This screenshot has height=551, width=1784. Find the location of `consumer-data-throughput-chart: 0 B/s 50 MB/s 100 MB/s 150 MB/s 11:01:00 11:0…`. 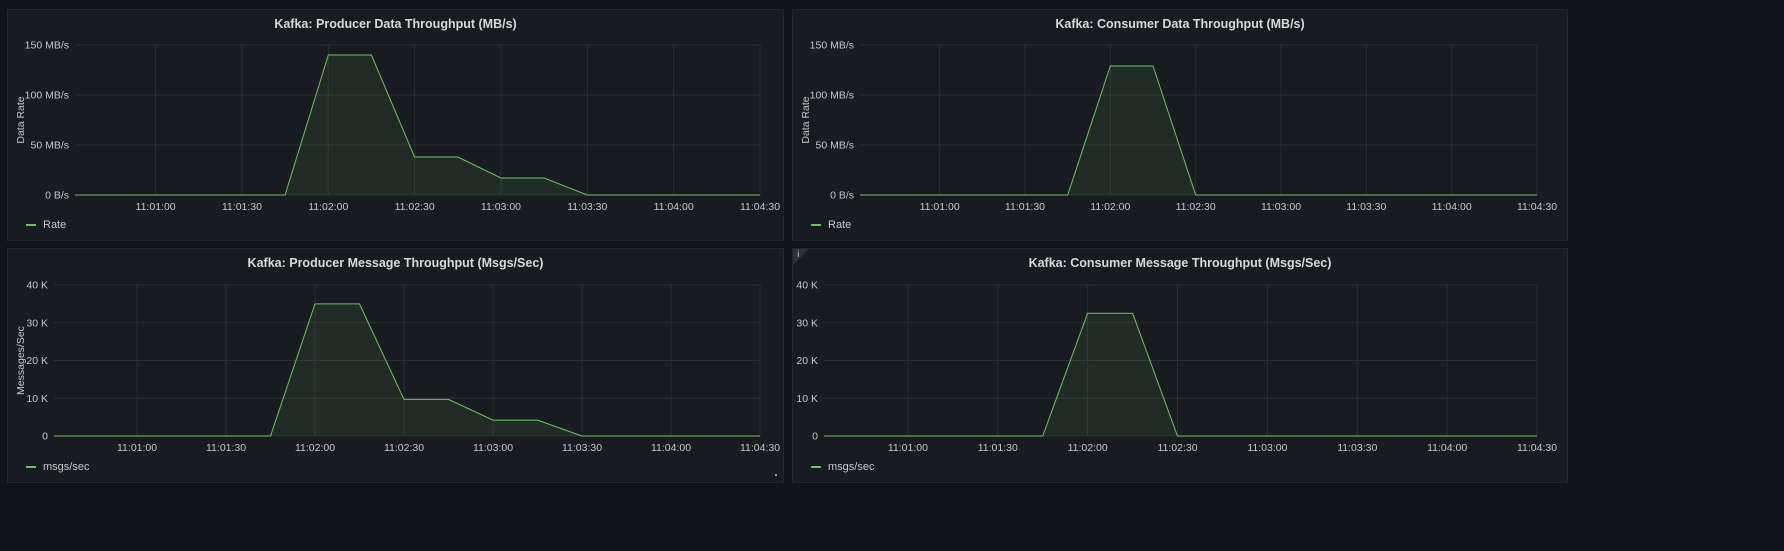

consumer-data-throughput-chart: 0 B/s 50 MB/s 100 MB/s 150 MB/s 11:01:00 11:0… is located at coordinates (1178, 127).